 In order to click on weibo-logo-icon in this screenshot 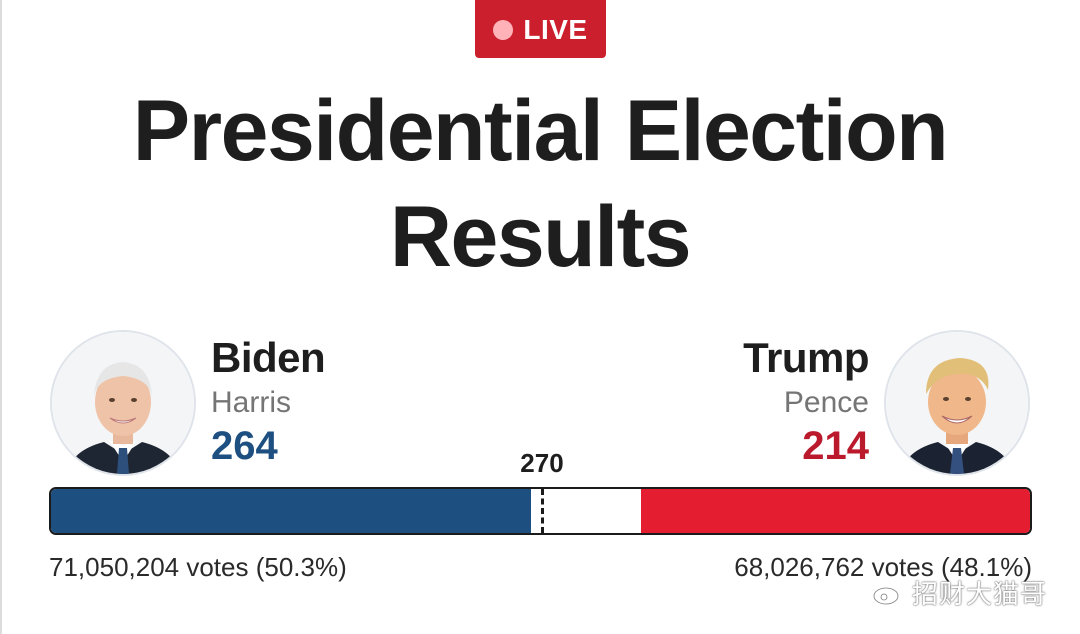, I will do `click(888, 593)`.